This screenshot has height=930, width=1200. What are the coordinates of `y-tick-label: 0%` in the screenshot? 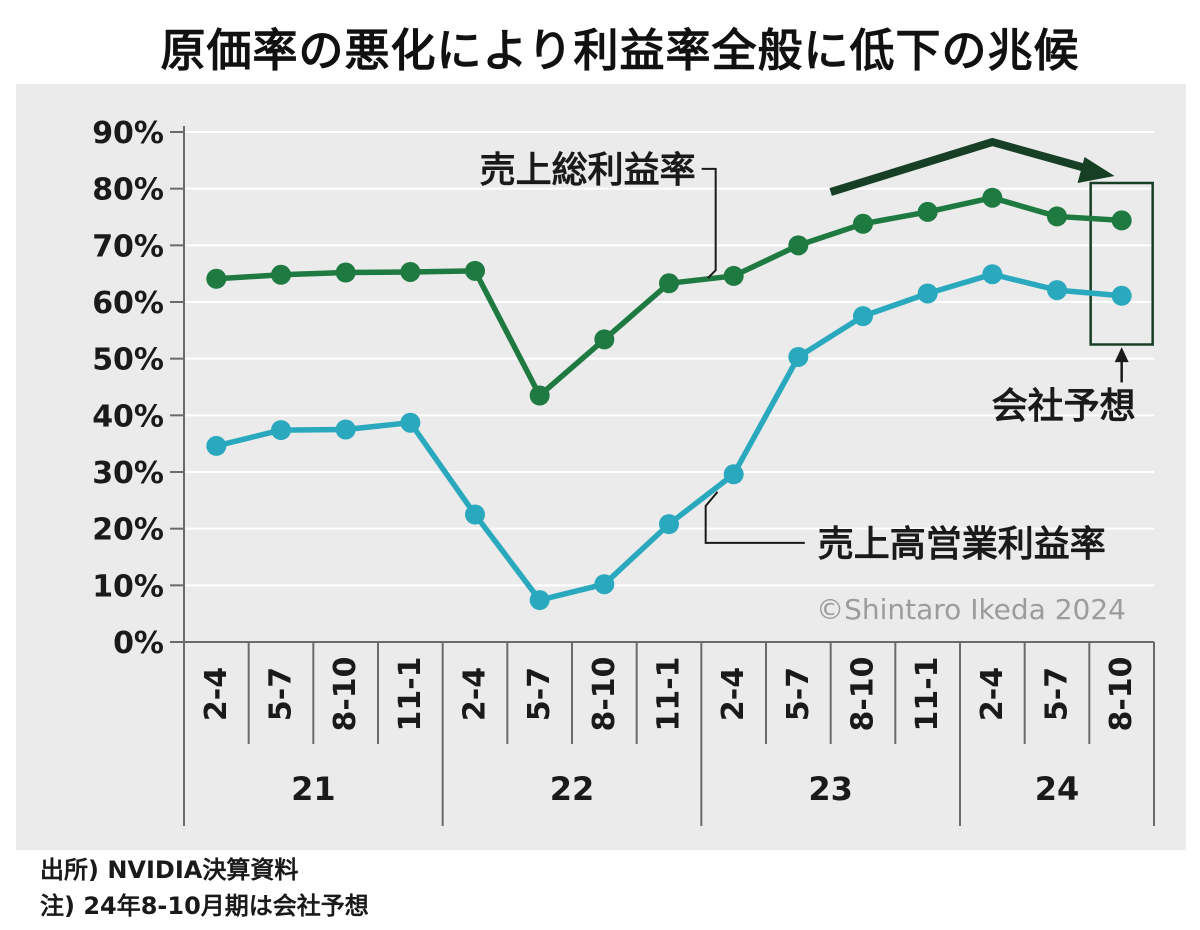 It's located at (138, 643).